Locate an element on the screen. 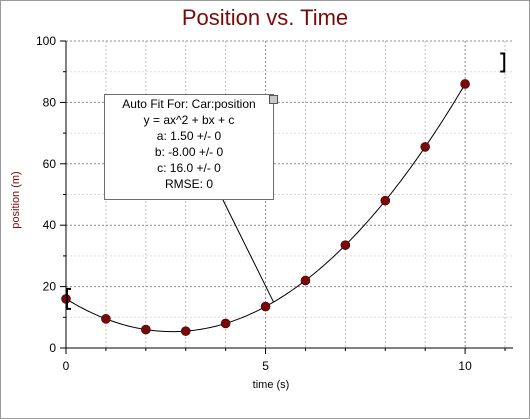 This screenshot has height=419, width=530. fit-panel-line: RMSE: 0 is located at coordinates (188, 184).